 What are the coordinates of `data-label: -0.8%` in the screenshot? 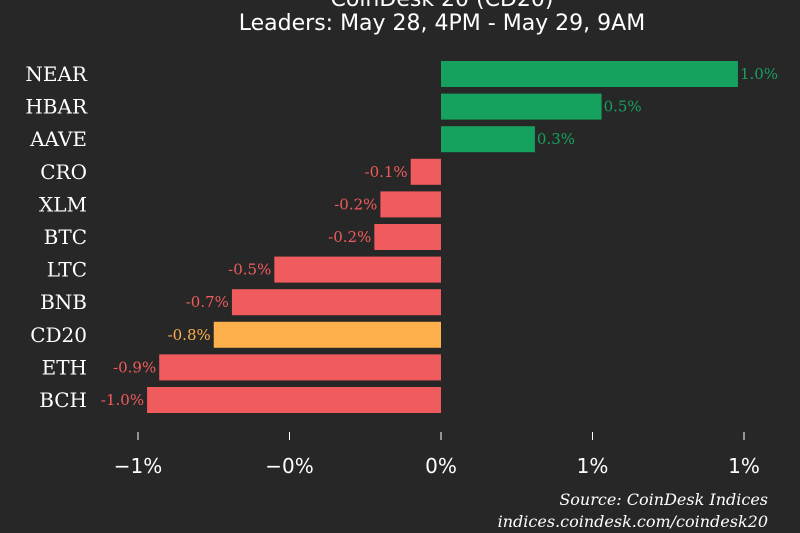 It's located at (189, 335).